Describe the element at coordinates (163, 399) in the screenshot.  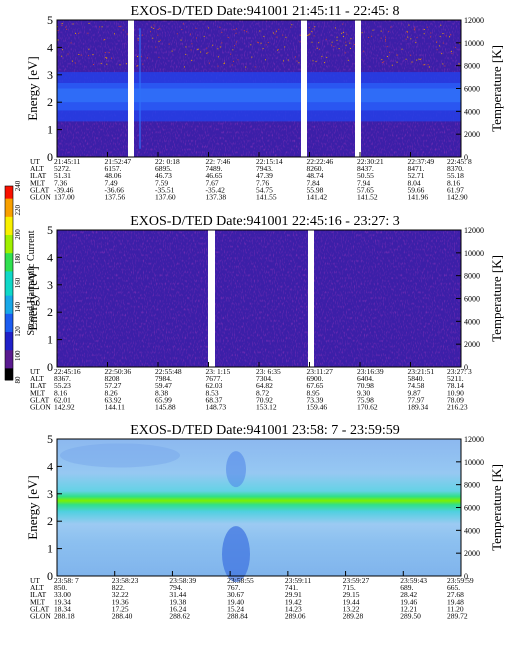
I see `table-cell: 65.99` at that location.